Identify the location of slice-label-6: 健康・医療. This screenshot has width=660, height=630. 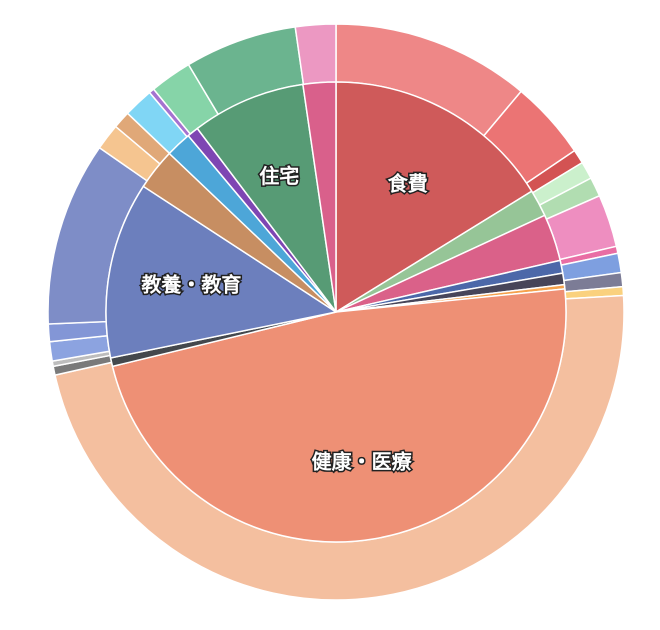
(362, 462).